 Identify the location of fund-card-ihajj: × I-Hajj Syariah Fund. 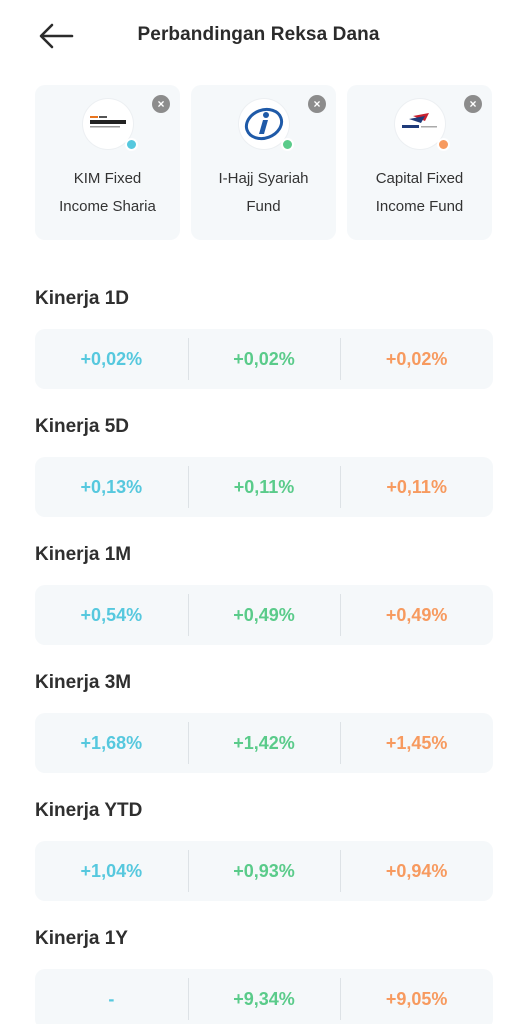
(263, 162).